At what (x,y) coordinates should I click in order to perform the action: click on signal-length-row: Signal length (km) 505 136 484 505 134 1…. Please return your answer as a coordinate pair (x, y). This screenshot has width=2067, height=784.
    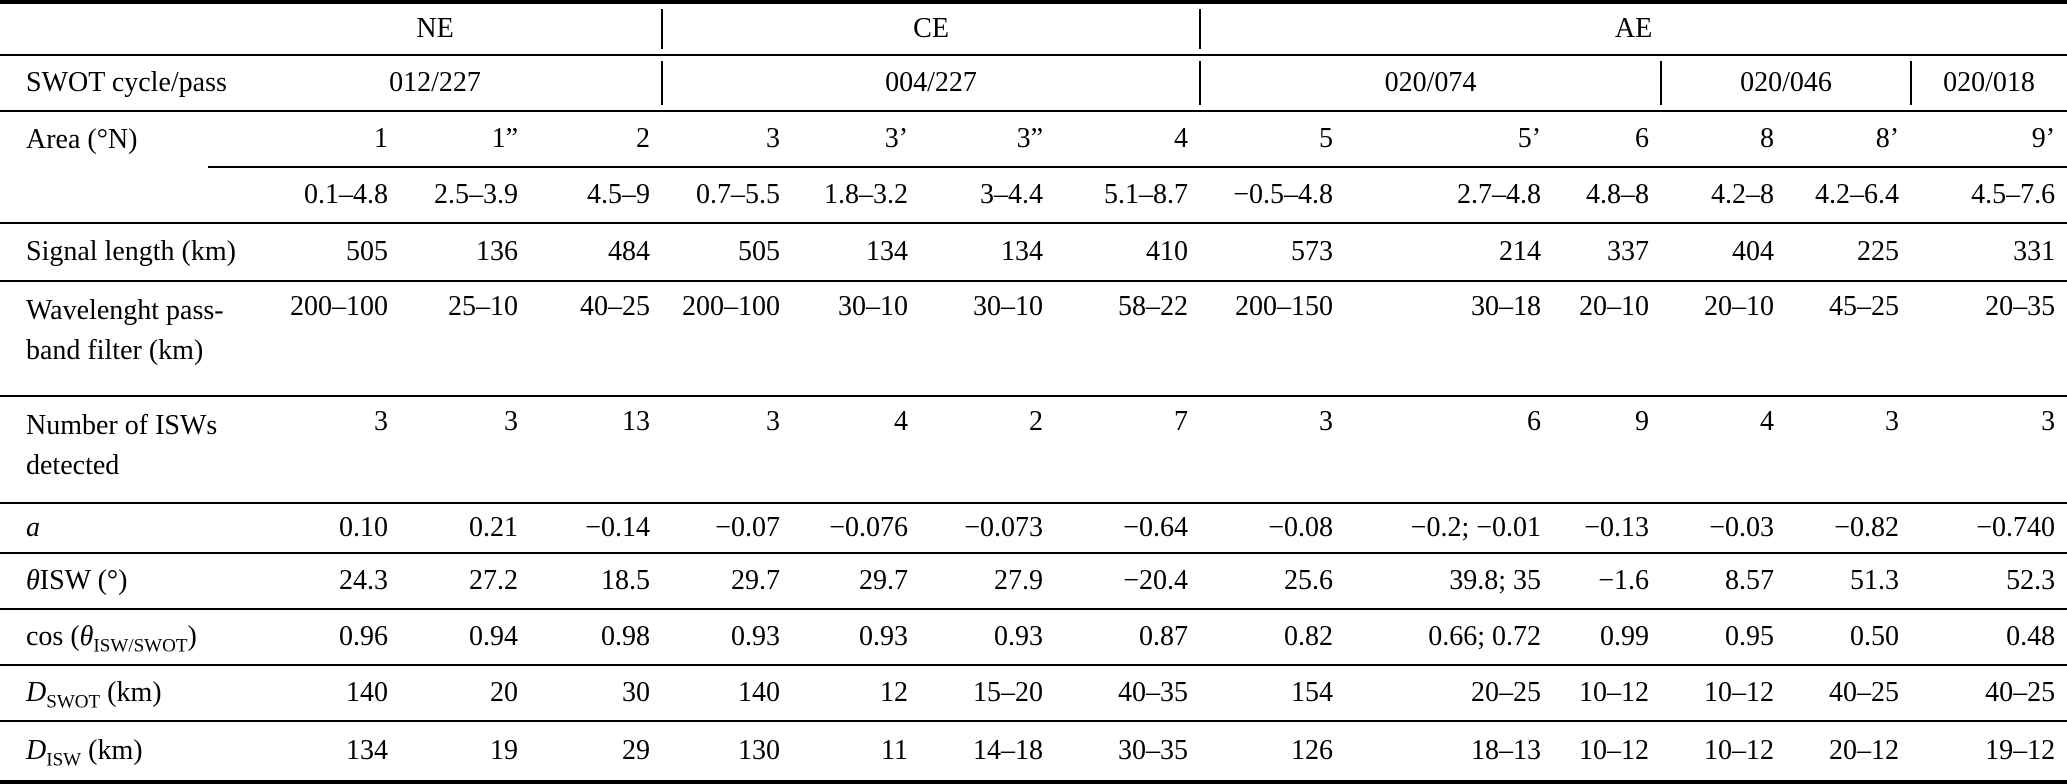
    Looking at the image, I should click on (1033, 252).